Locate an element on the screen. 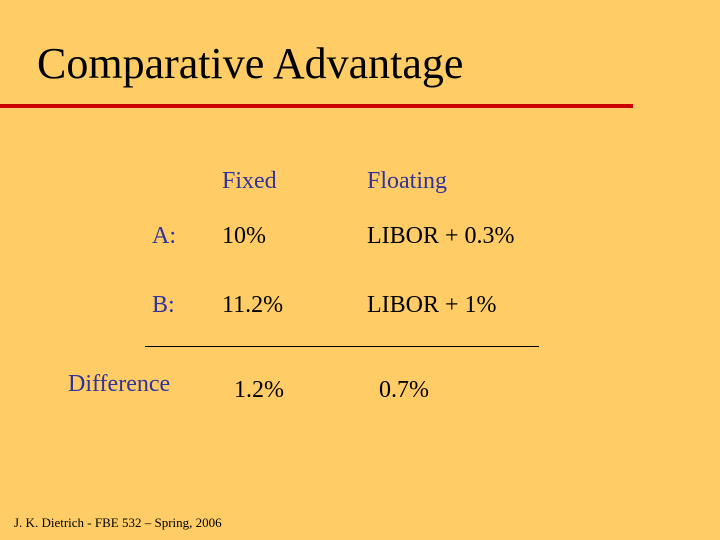 The image size is (720, 540). difference-label: Difference is located at coordinates (119, 384).